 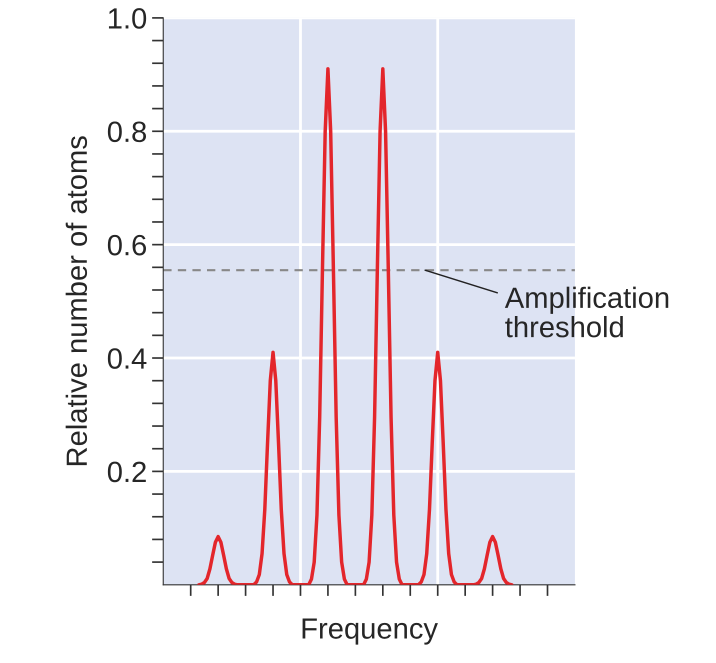 What do you see at coordinates (127, 472) in the screenshot?
I see `y-tick-label: 0.2` at bounding box center [127, 472].